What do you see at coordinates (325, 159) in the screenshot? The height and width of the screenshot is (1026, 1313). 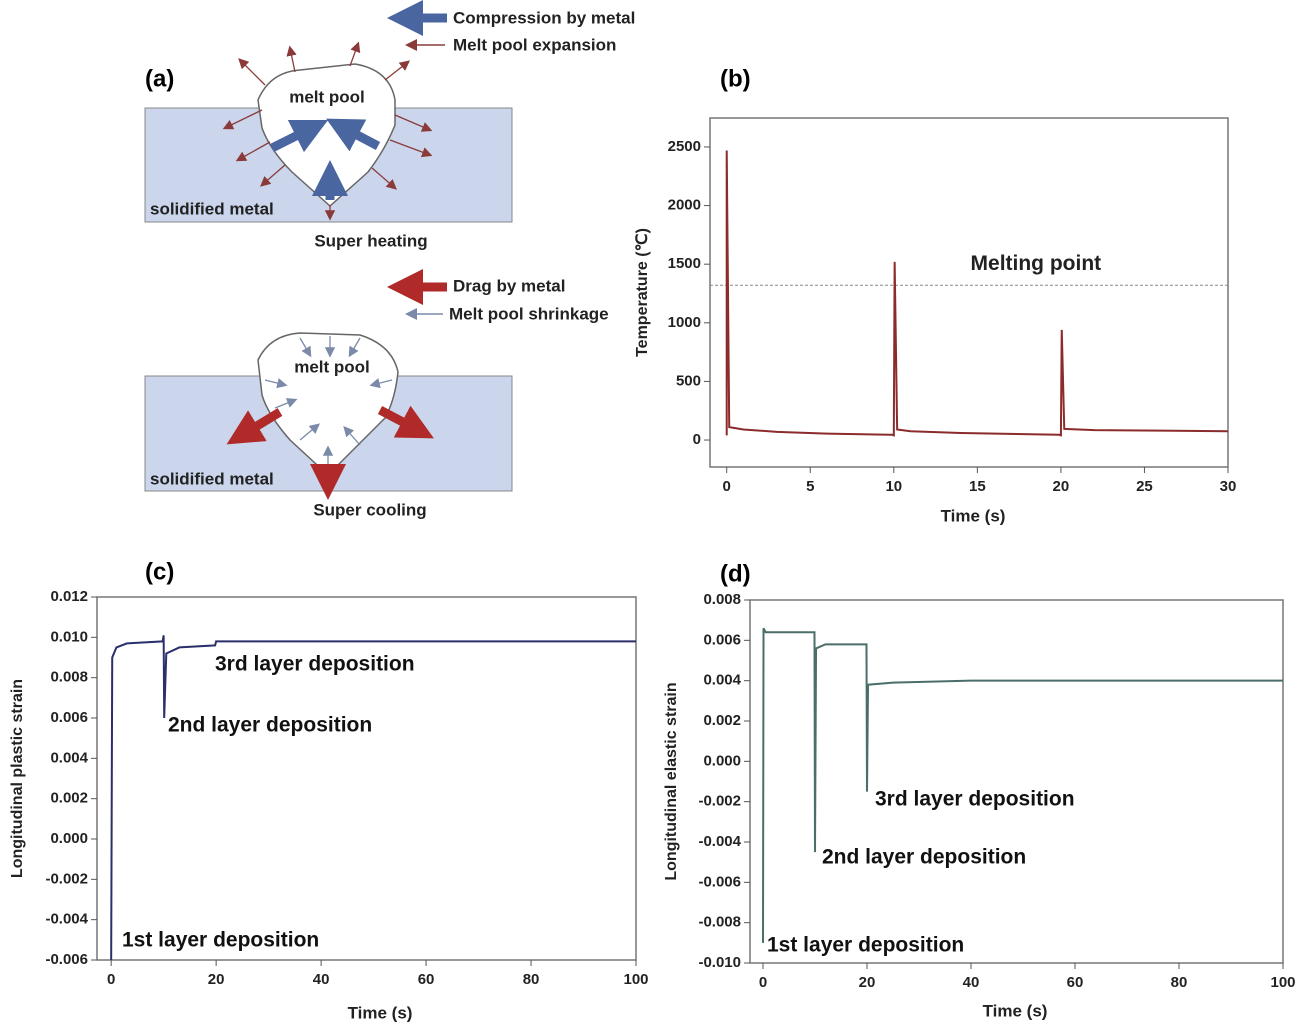 I see `compression-arrows` at bounding box center [325, 159].